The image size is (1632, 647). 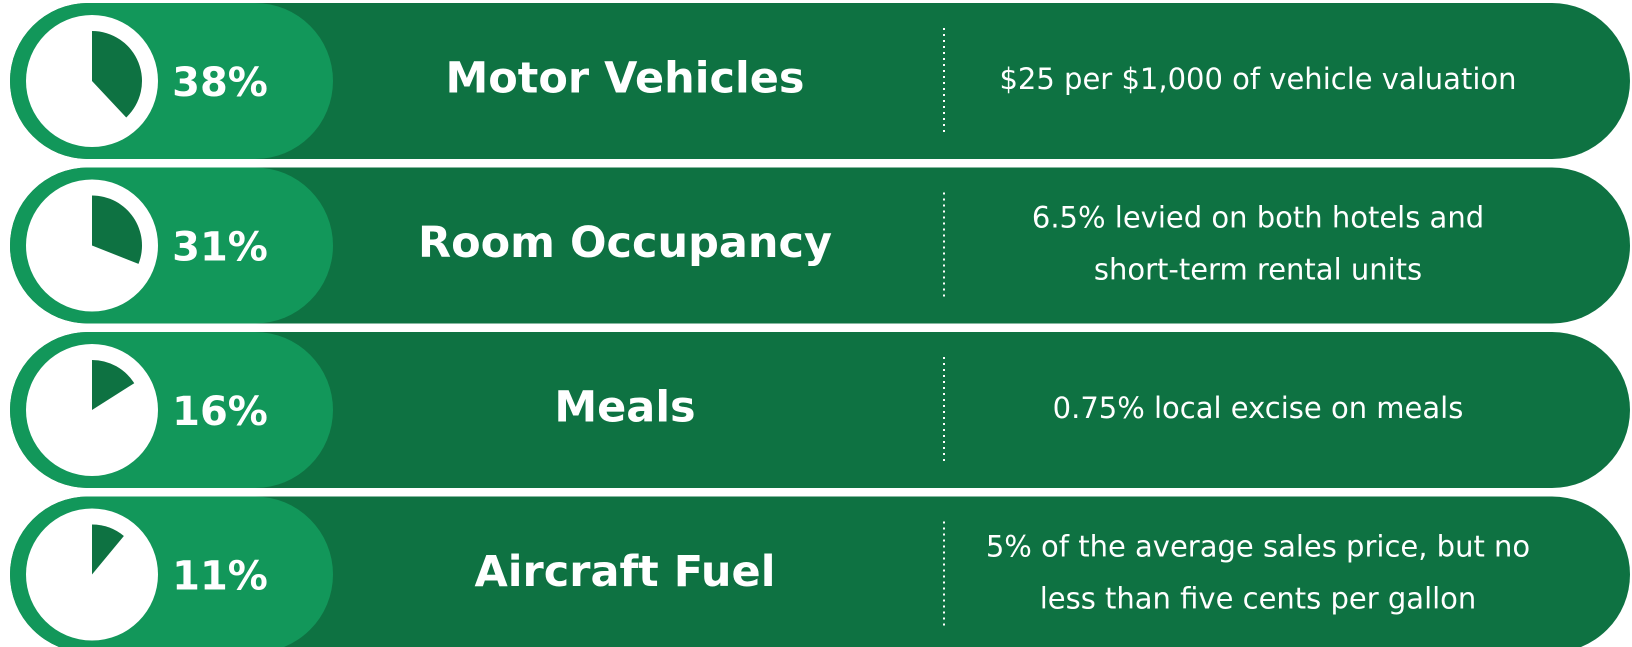 I want to click on description: 5% of the average sales price, but no, so click(x=1258, y=547).